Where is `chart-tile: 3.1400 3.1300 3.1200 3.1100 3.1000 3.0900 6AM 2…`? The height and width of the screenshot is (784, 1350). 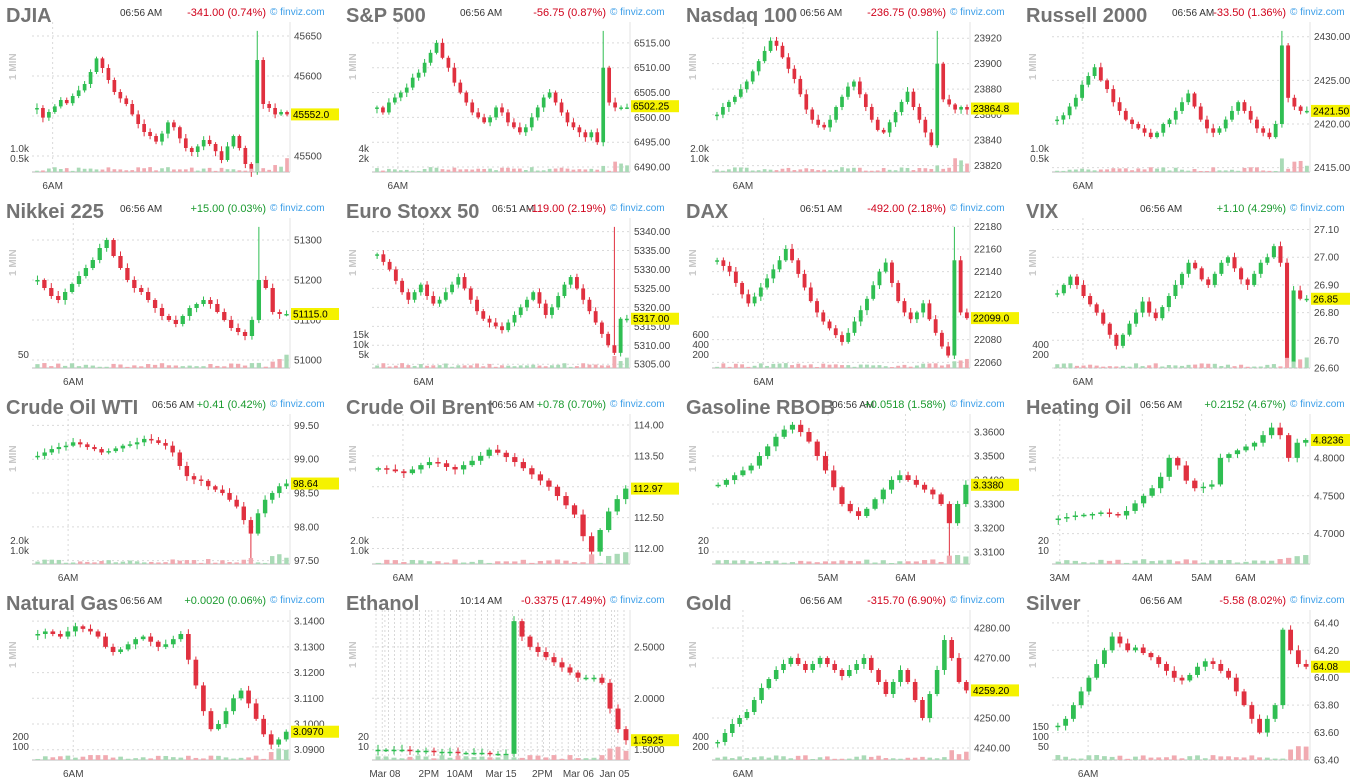 chart-tile: 3.1400 3.1300 3.1200 3.1100 3.1000 3.0900 6AM 2… is located at coordinates (170, 686).